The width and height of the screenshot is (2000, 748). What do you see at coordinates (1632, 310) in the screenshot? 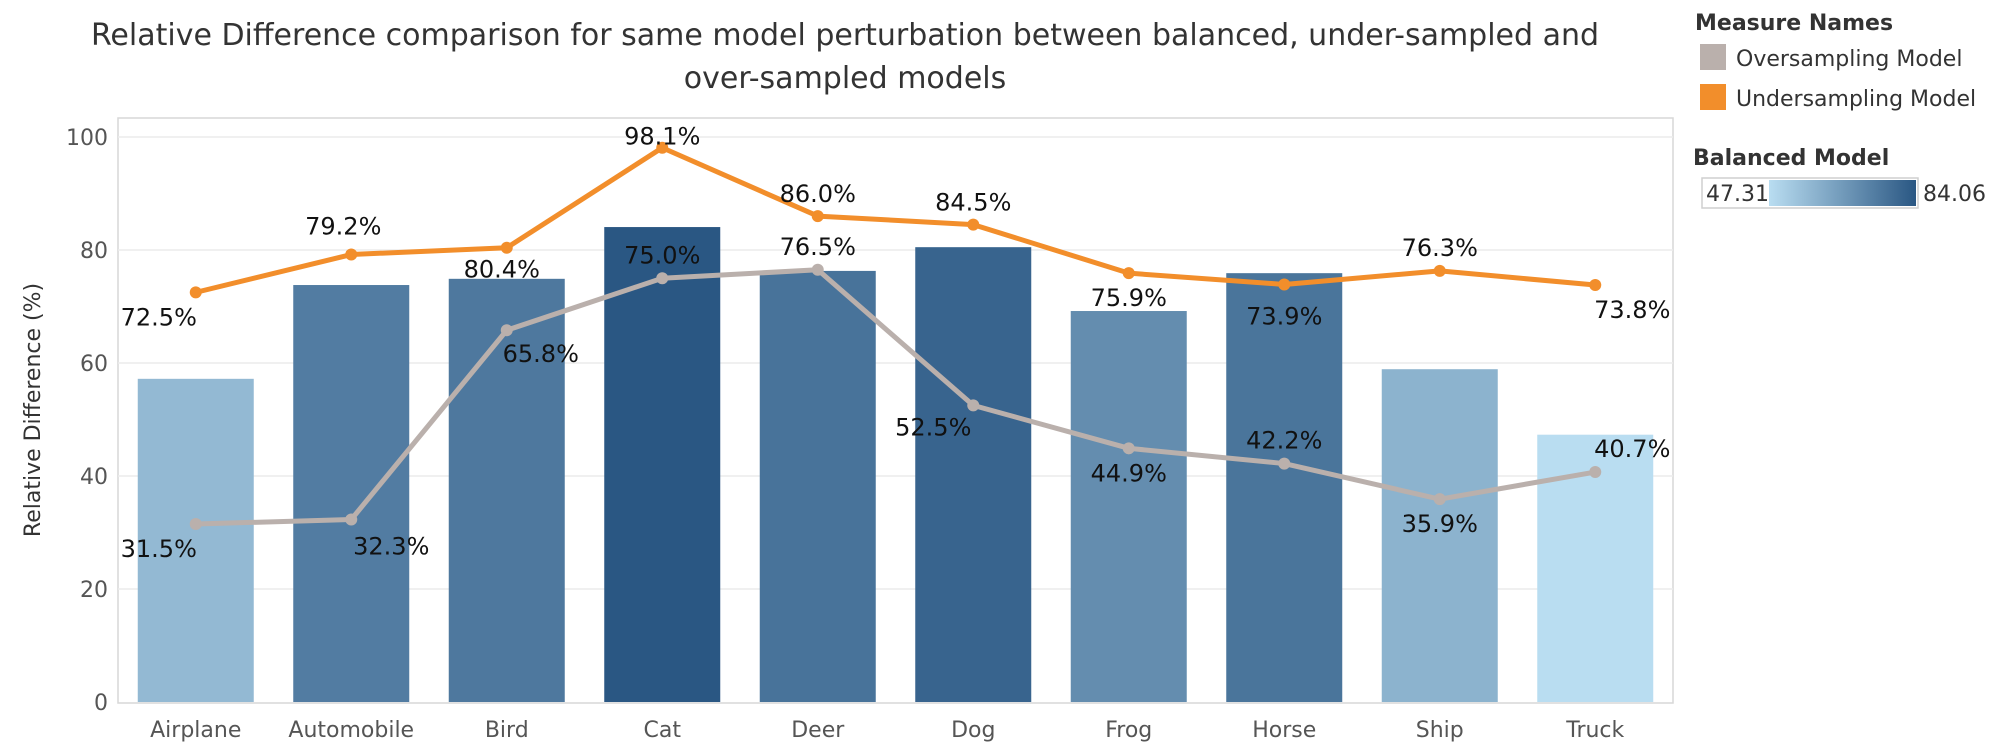
I see `data-label: 73.8%` at bounding box center [1632, 310].